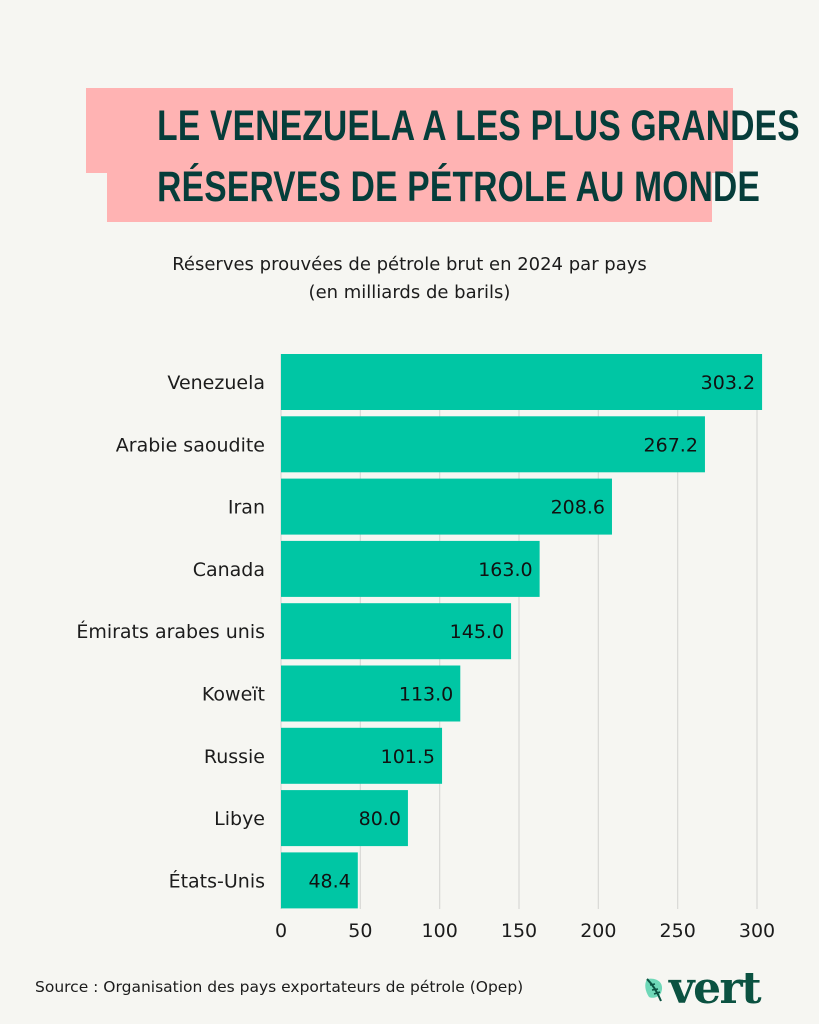  I want to click on x-tick-label: 250, so click(678, 931).